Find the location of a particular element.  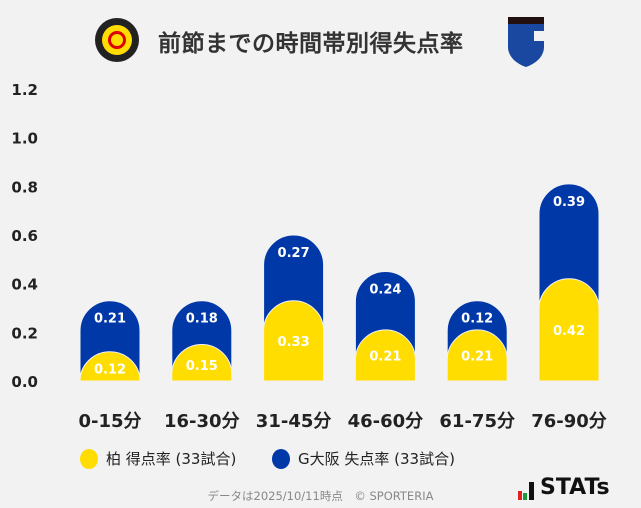

y-tick-label: 0.6 is located at coordinates (24, 236).